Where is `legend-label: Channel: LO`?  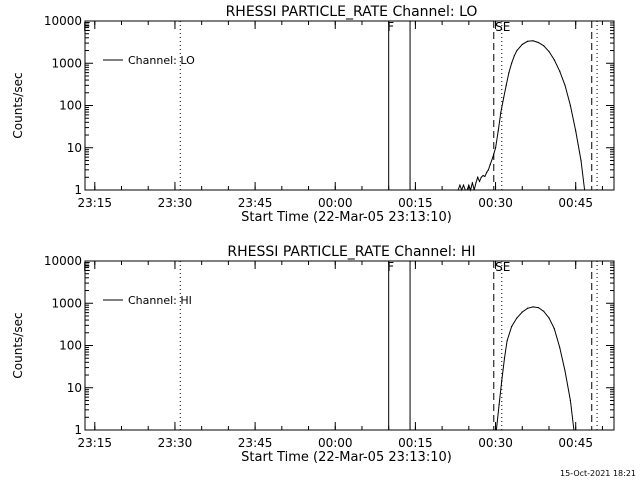 legend-label: Channel: LO is located at coordinates (161, 60).